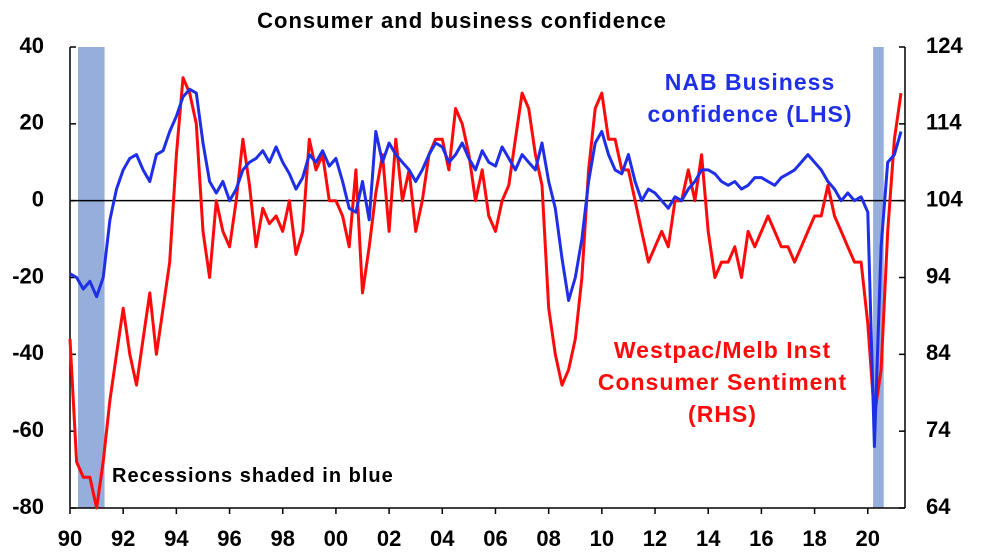 This screenshot has height=560, width=990. I want to click on y-tick-label: 20, so click(32, 122).